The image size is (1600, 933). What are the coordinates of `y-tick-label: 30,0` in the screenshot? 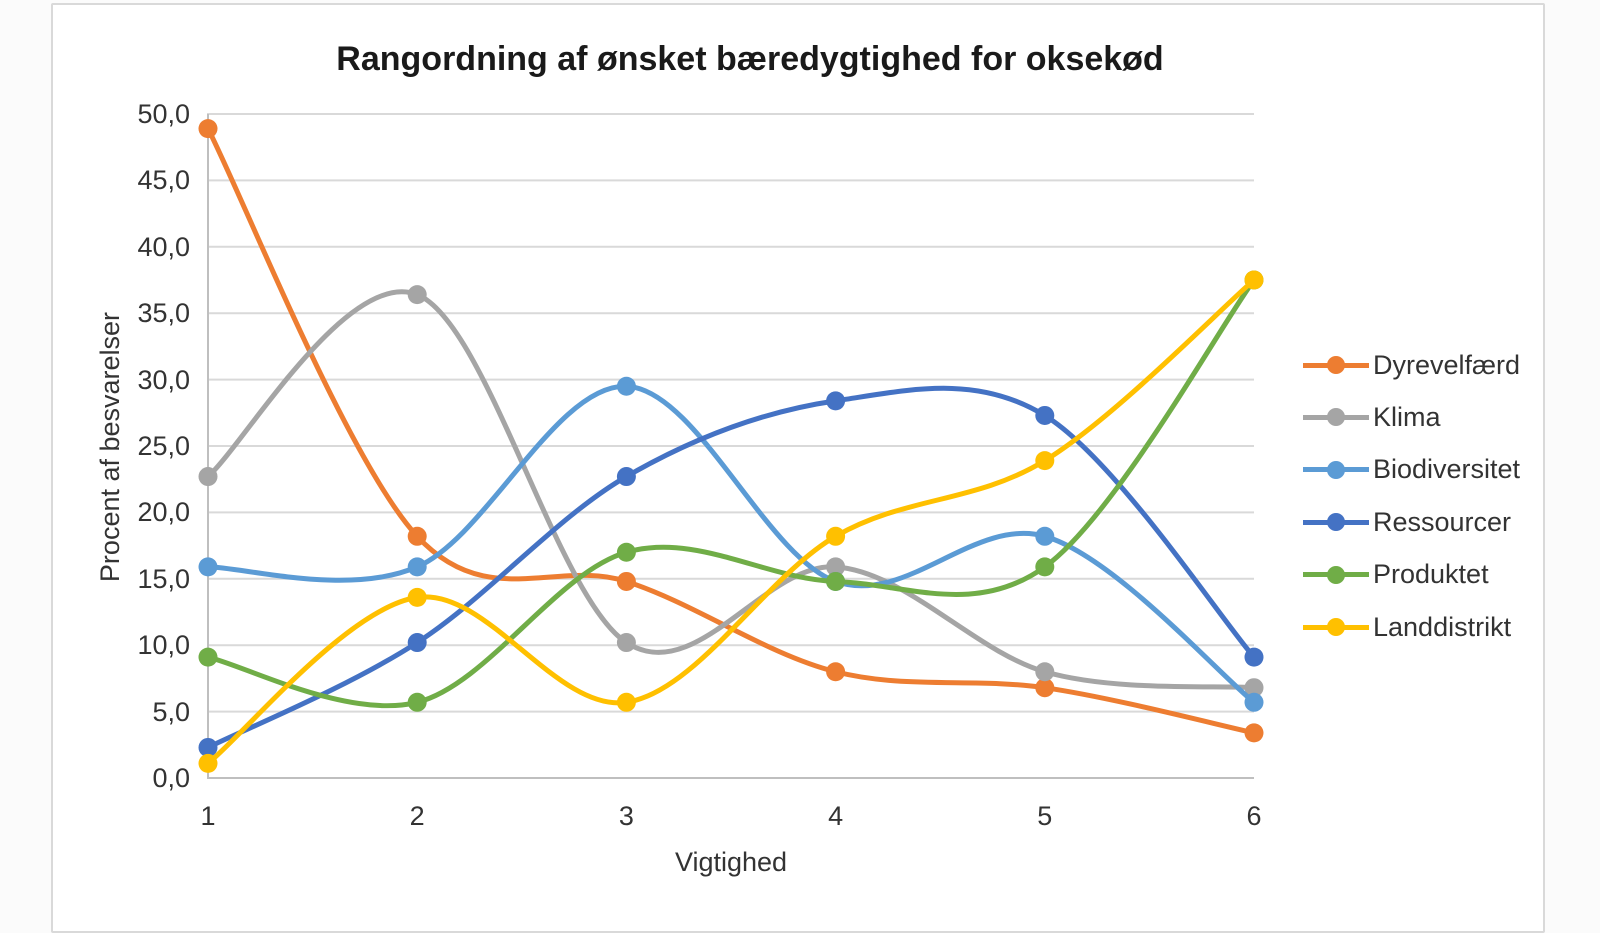 It's located at (163, 379).